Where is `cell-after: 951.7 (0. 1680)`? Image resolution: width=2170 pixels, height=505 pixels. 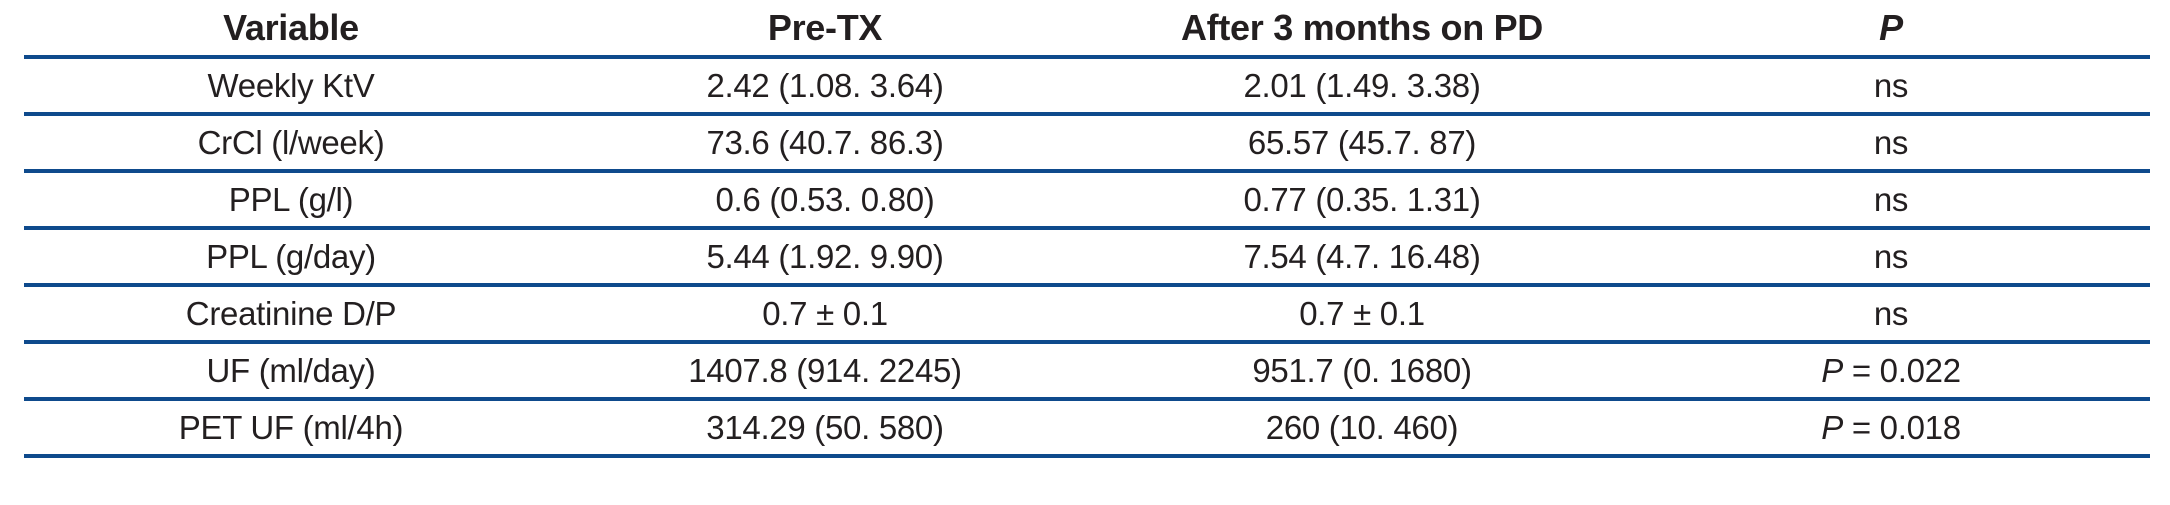
cell-after: 951.7 (0. 1680) is located at coordinates (1362, 370).